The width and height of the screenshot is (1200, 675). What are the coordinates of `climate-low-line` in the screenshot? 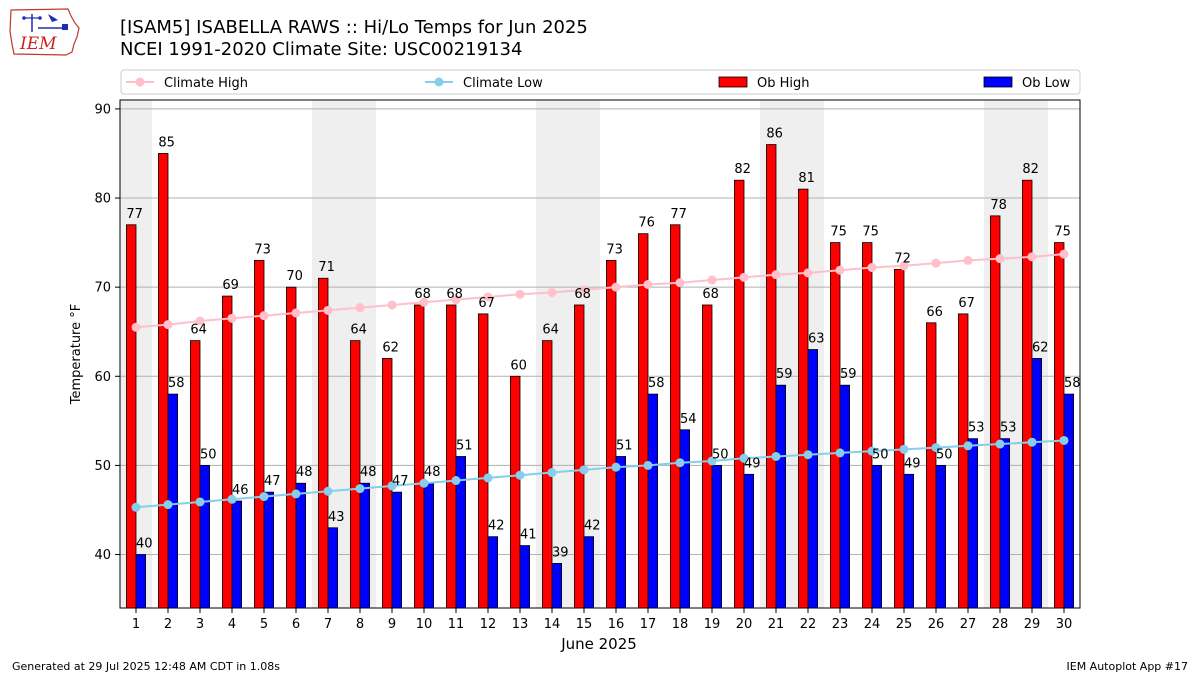 It's located at (600, 474).